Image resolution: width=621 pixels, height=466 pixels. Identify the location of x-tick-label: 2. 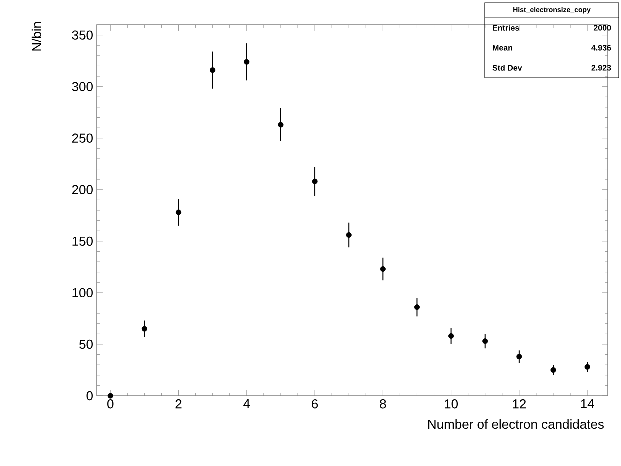
(179, 404).